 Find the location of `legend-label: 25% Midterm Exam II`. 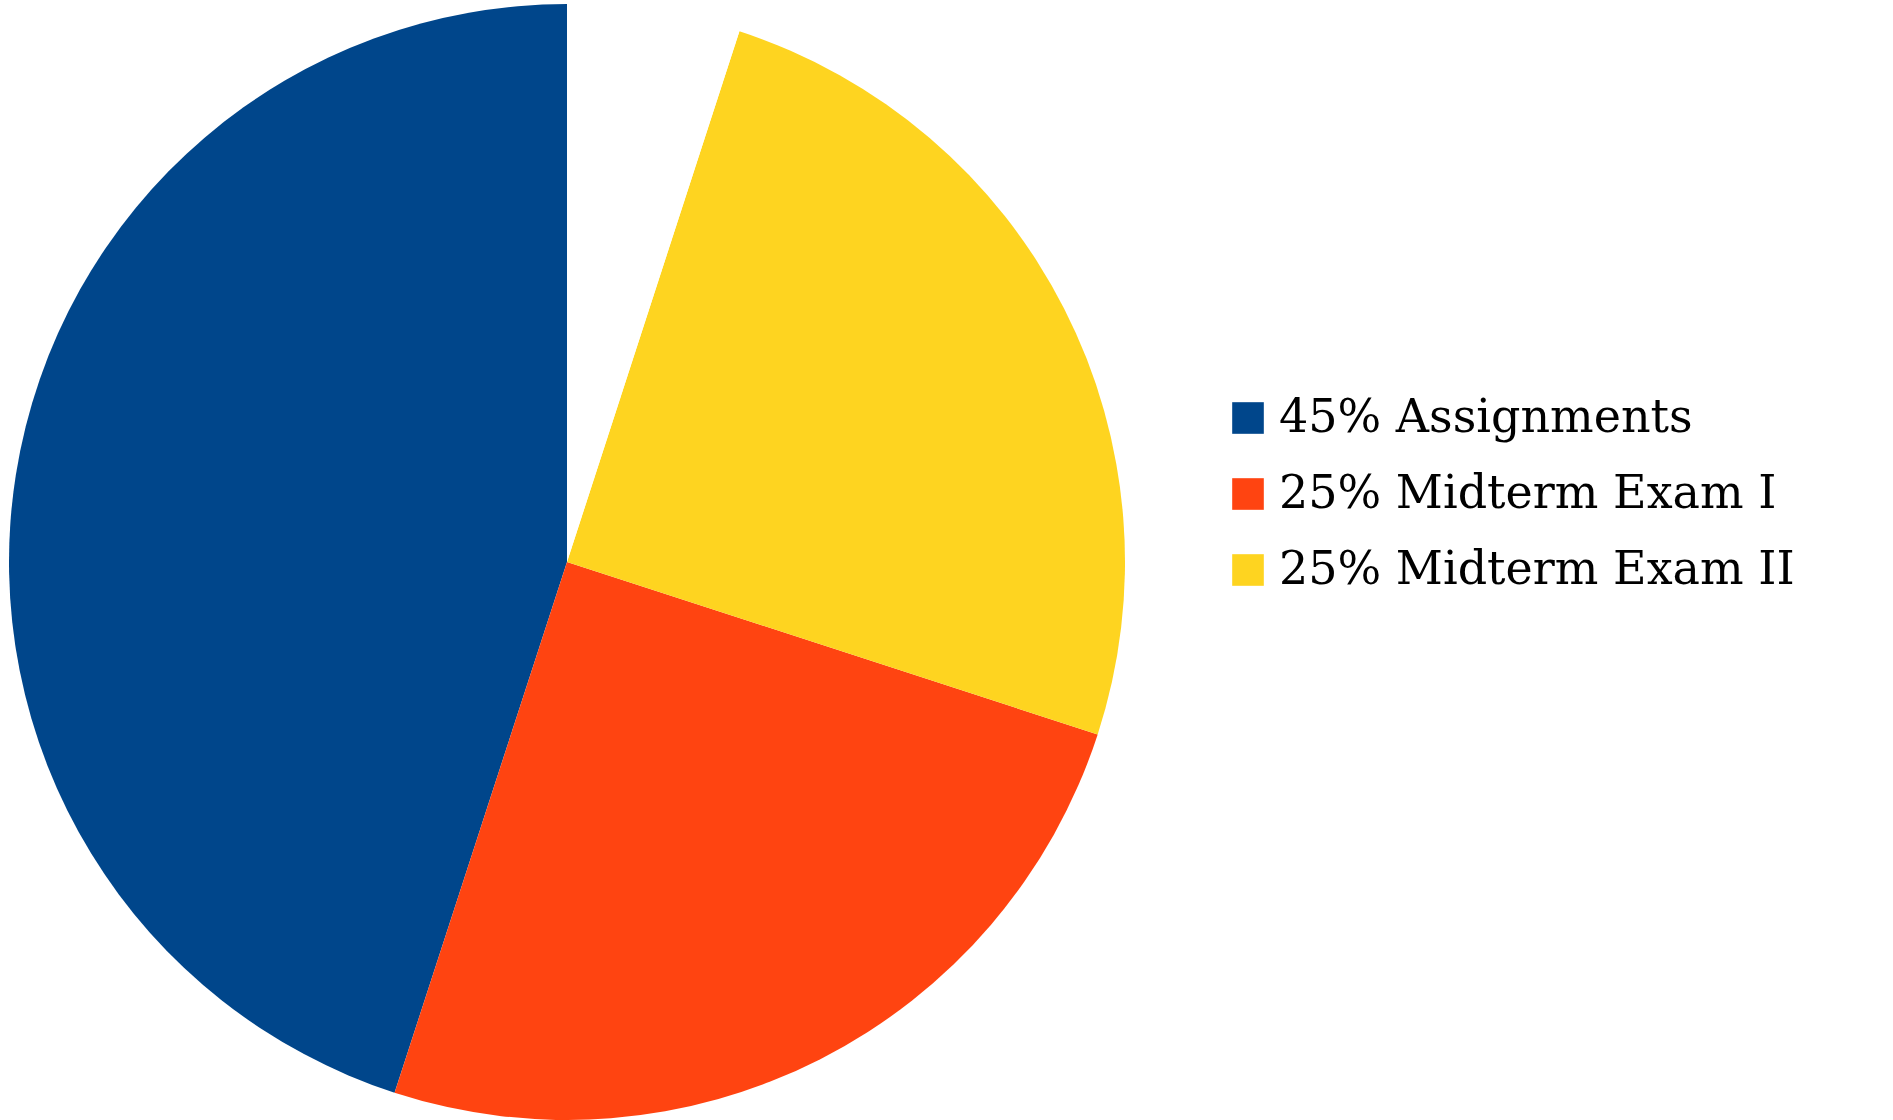

legend-label: 25% Midterm Exam II is located at coordinates (1537, 568).